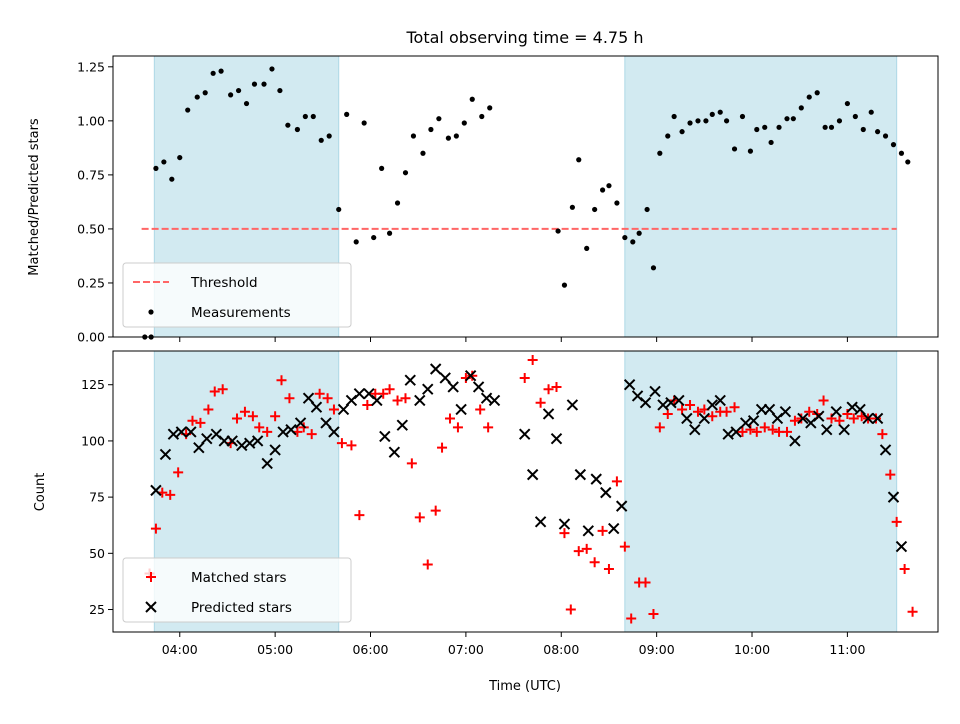  Describe the element at coordinates (241, 608) in the screenshot. I see `legend-label: Predicted stars` at that location.